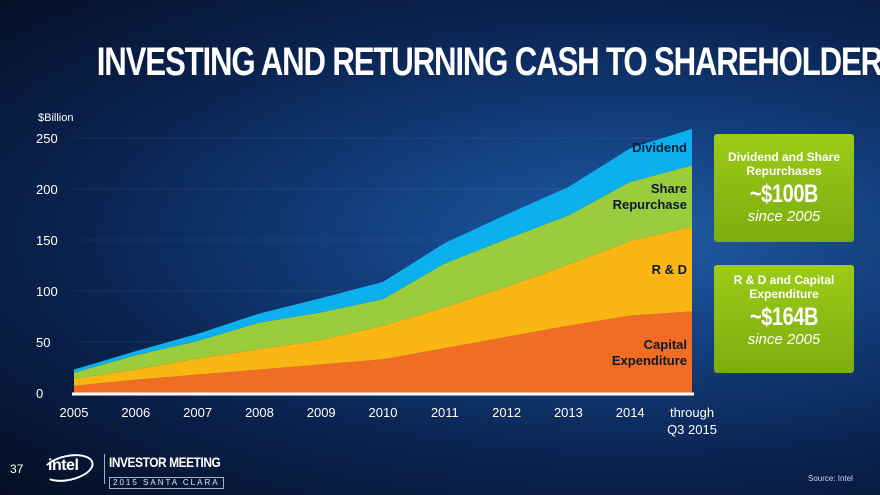 The image size is (880, 495). I want to click on x-tick-label: 2006, so click(135, 412).